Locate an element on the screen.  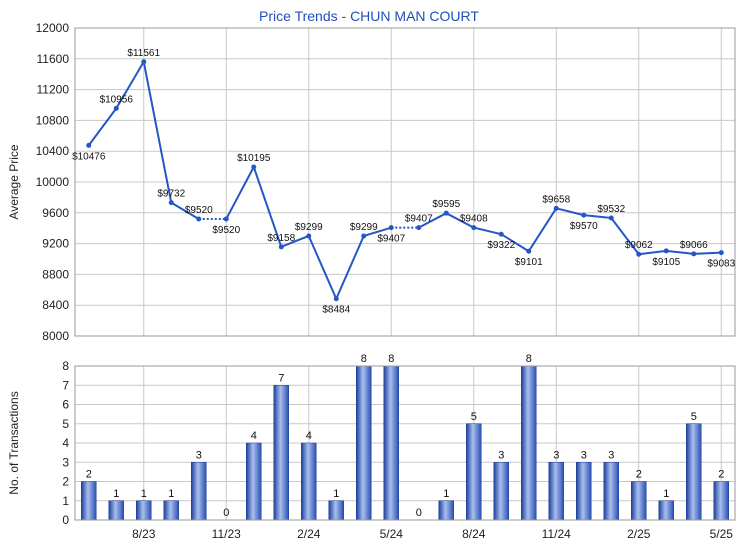
price-y-tick-label: 8400 is located at coordinates (55, 305).